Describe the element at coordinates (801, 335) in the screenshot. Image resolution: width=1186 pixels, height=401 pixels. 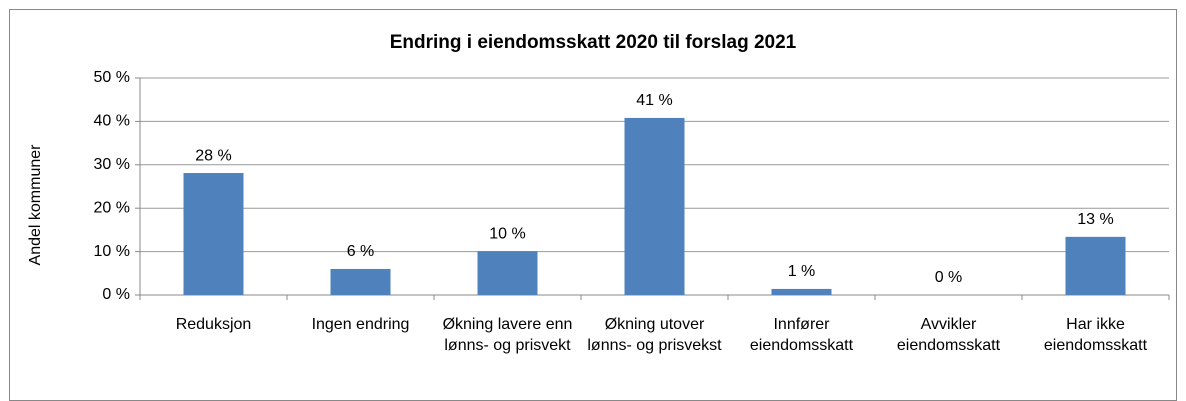
I see `x-tick-label: Innfører eiendomsskatt` at that location.